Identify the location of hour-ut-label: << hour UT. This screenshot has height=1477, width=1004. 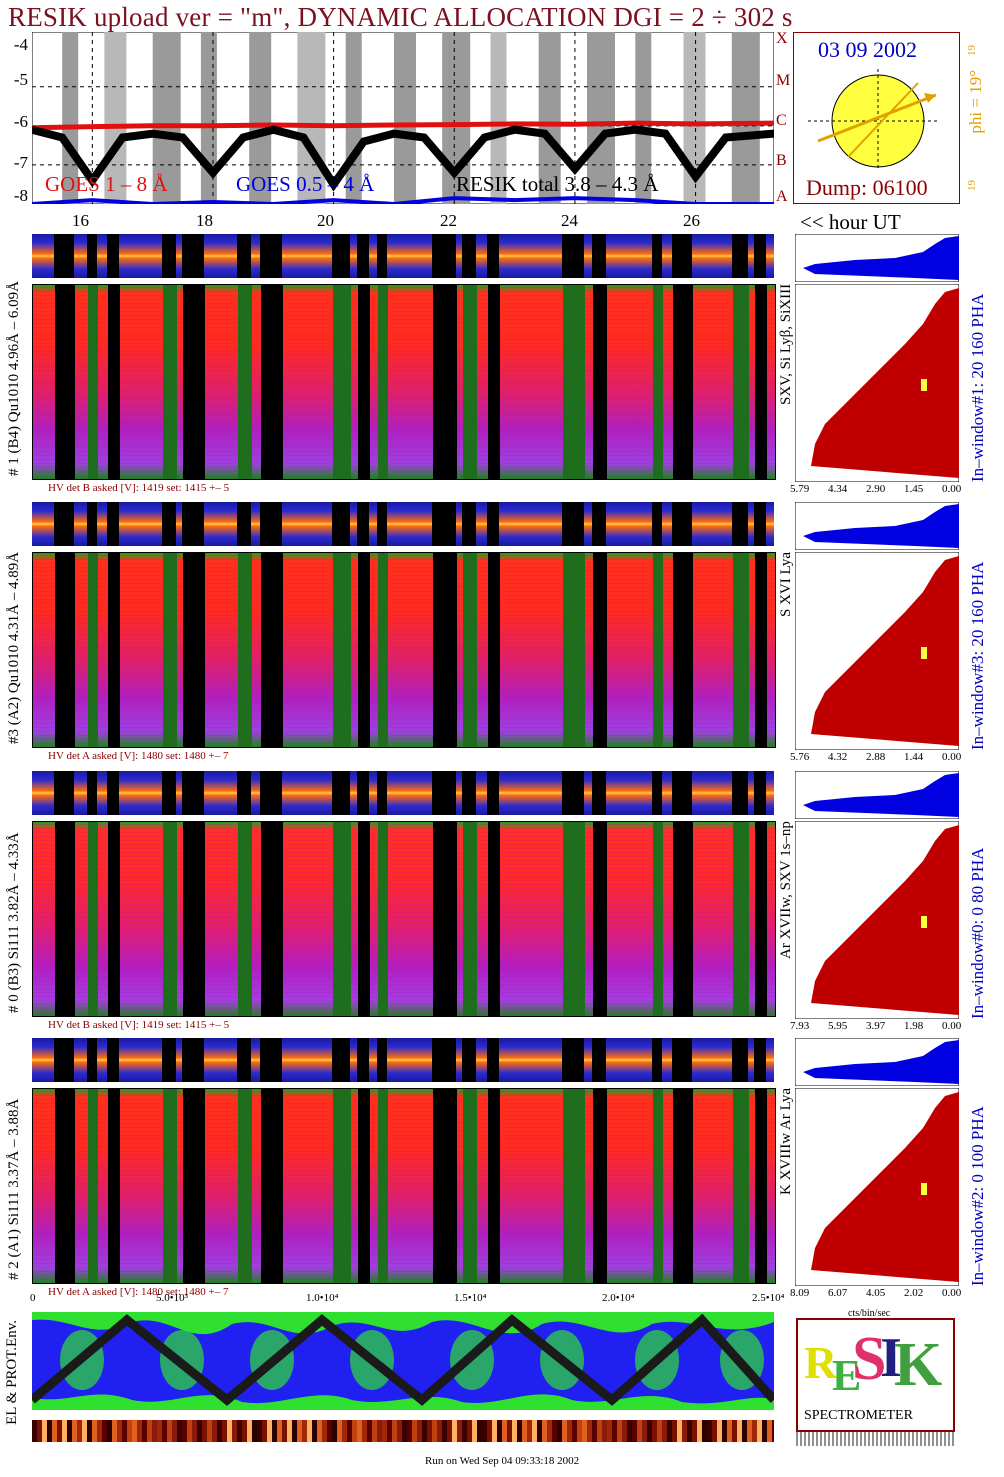
(850, 222).